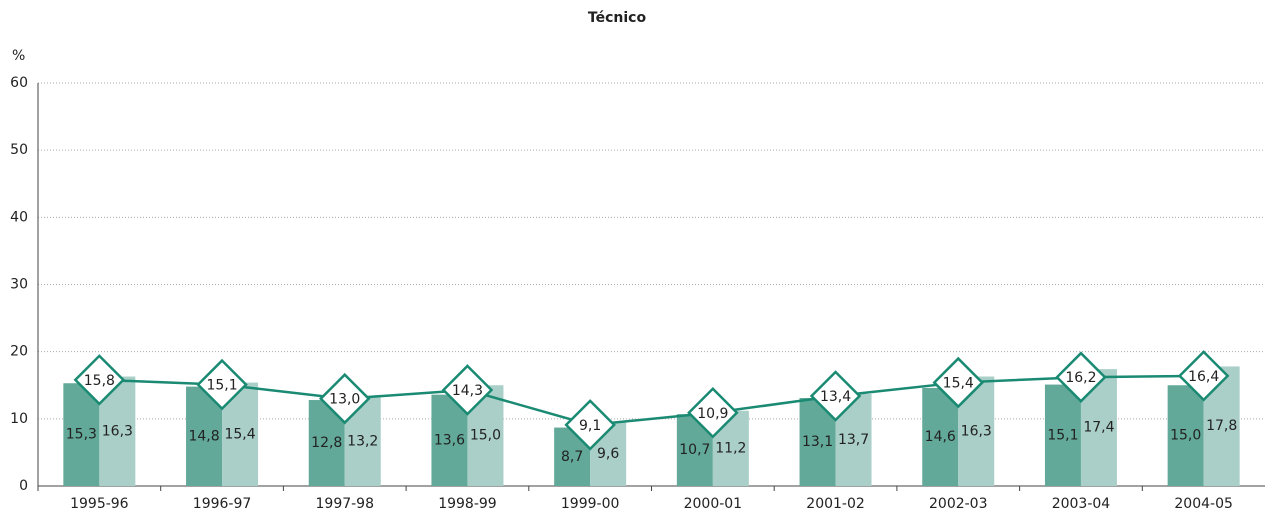 The height and width of the screenshot is (519, 1270). I want to click on bar-value-label: 17,8, so click(1221, 426).